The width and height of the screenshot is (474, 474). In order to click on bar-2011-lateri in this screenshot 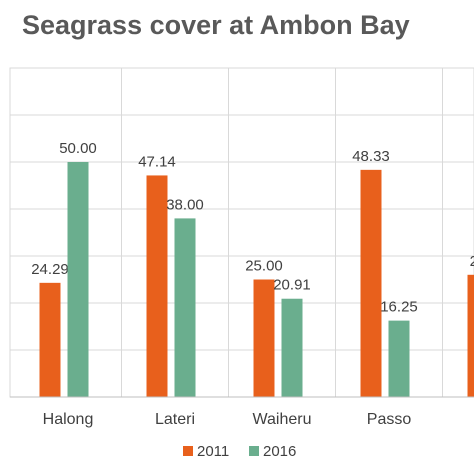, I will do `click(157, 286)`.